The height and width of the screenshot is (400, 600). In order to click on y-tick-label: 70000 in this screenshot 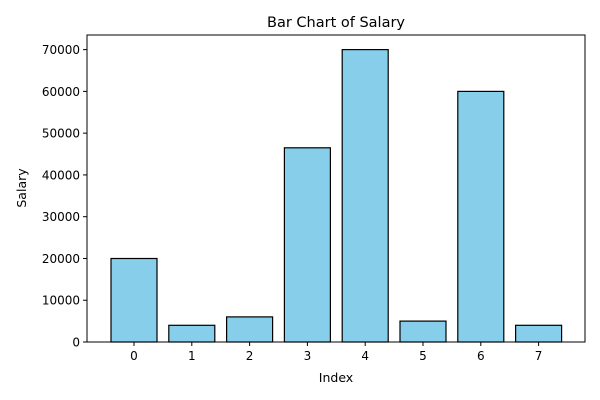, I will do `click(61, 50)`.